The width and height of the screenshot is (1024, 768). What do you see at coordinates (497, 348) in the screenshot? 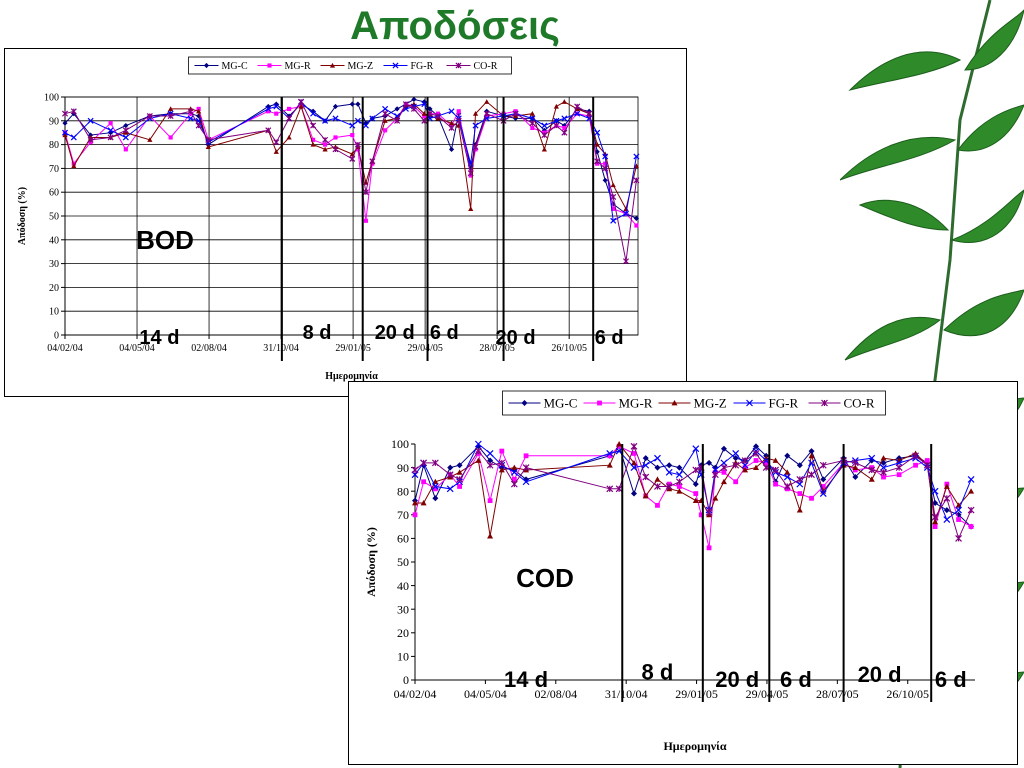
I see `xtick-label: 28/07/05` at bounding box center [497, 348].